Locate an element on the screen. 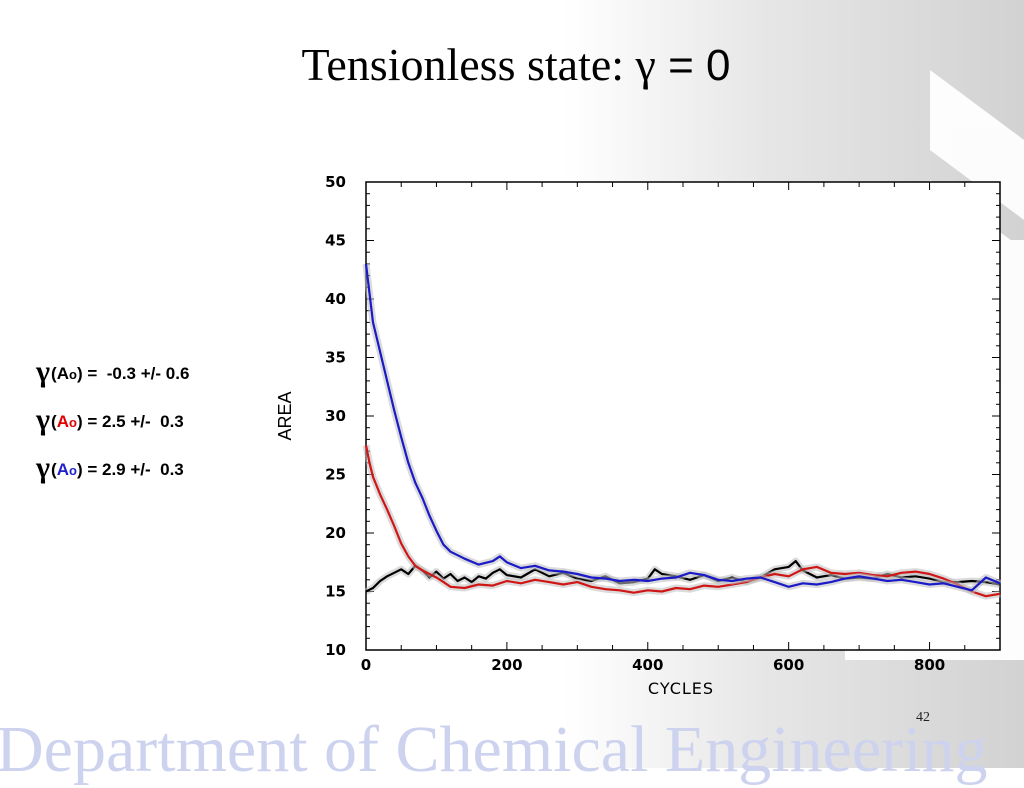  legend-row-red: γ ( A o ) = 2.5 +/- 0.3 is located at coordinates (156, 422).